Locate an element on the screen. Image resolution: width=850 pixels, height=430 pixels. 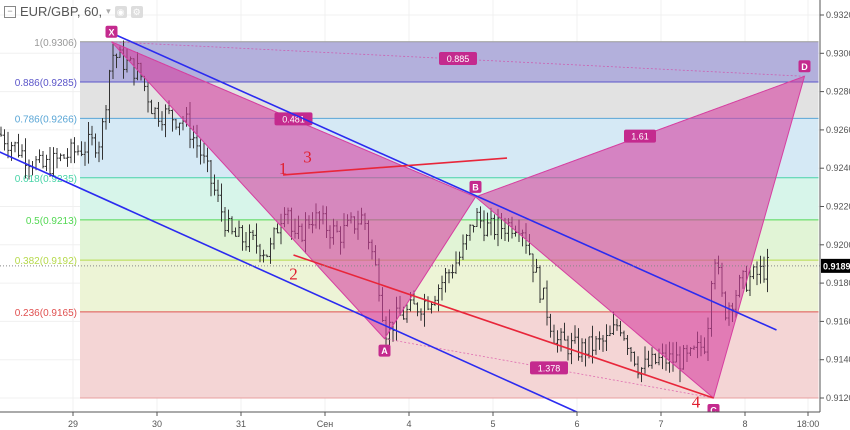
wave-label: 1 is located at coordinates (283, 168).